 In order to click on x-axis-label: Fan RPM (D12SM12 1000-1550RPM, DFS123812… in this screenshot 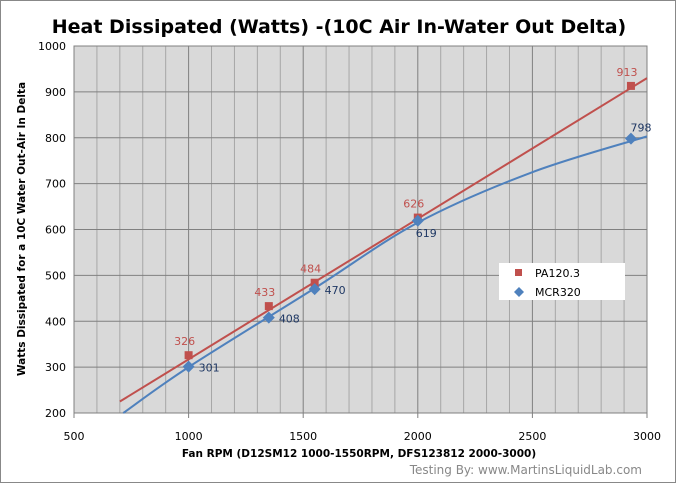, I will do `click(359, 454)`.